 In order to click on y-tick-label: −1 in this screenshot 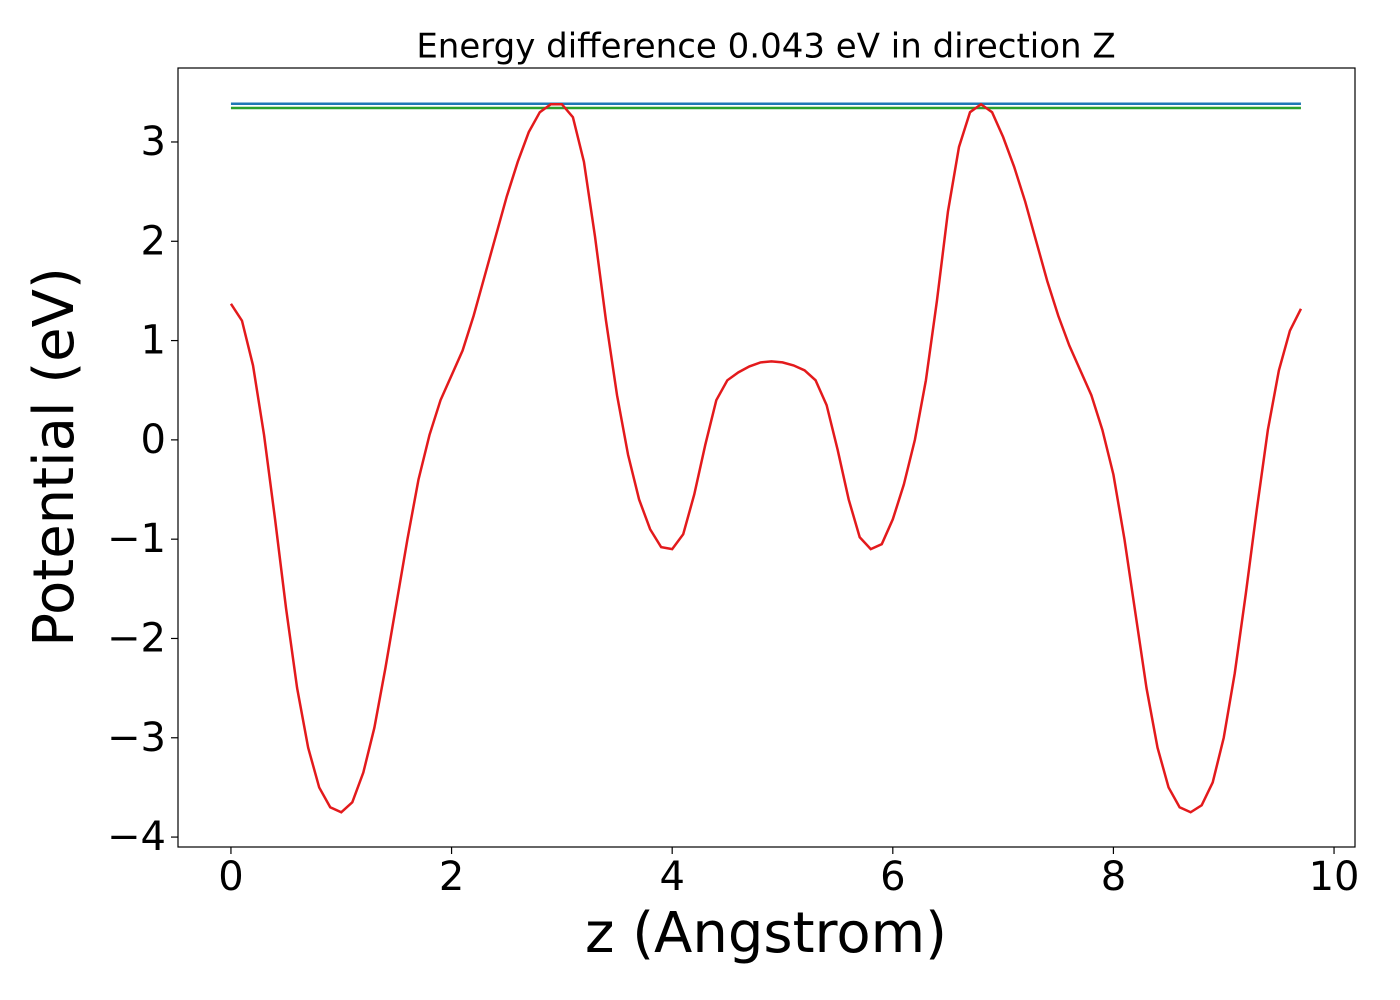, I will do `click(136, 539)`.